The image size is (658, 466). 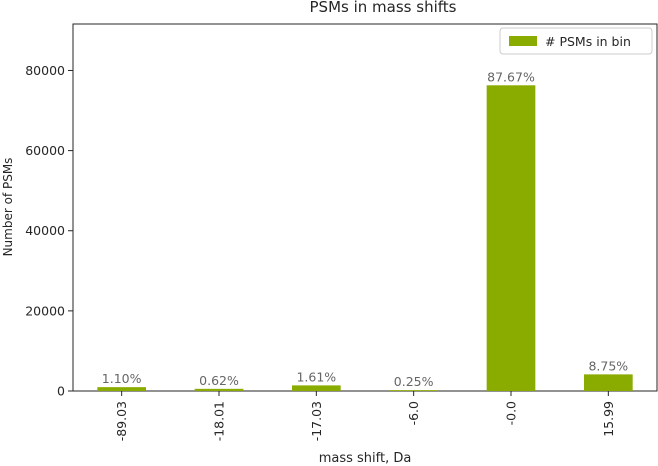 I want to click on x-tick-label: -6.0, so click(x=413, y=413).